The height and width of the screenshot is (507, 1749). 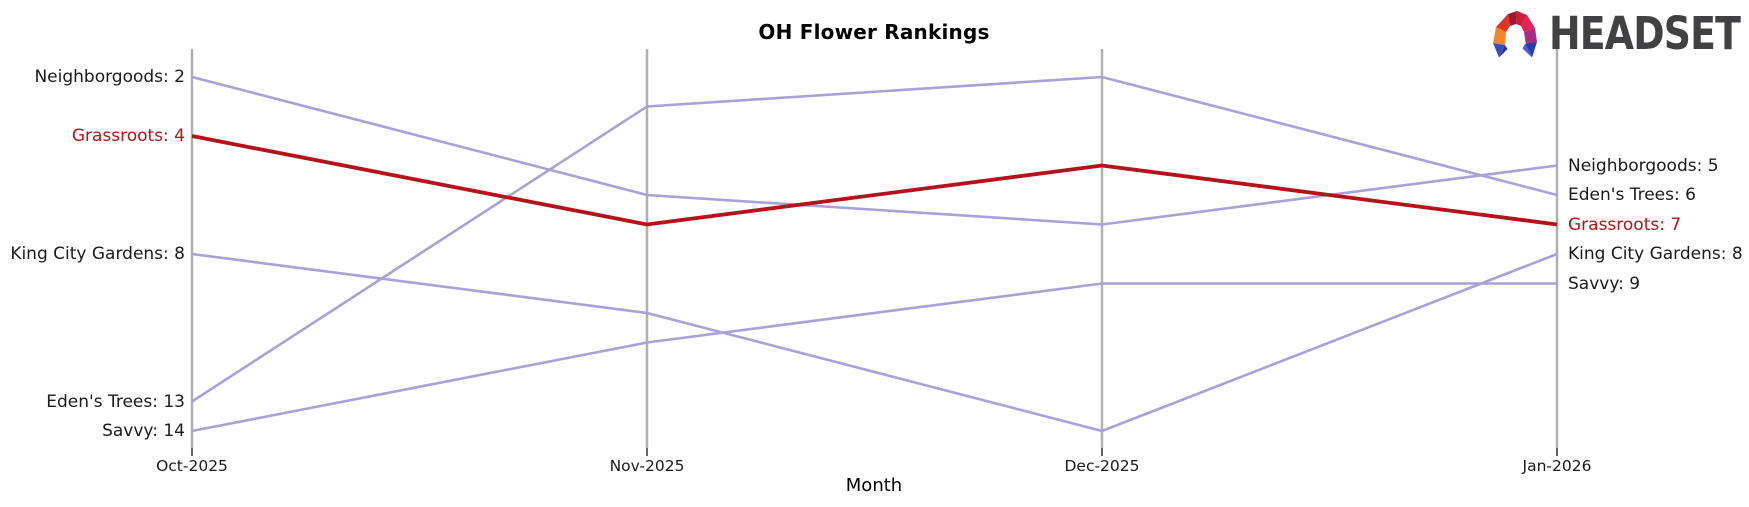 I want to click on left-label-grassroots: Grassroots: 4, so click(x=128, y=136).